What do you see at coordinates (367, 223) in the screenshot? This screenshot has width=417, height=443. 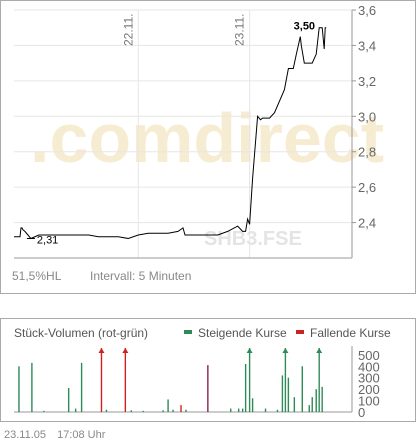 I see `y-tick-label: 2,4` at bounding box center [367, 223].